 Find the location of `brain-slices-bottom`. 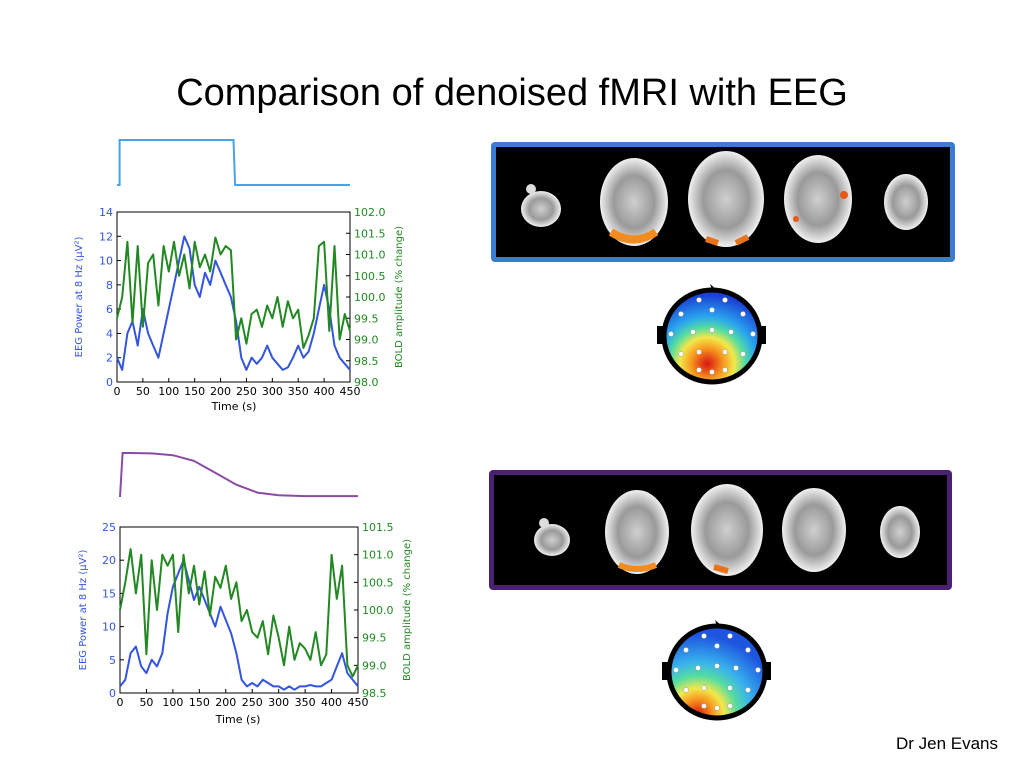

brain-slices-bottom is located at coordinates (720, 530).